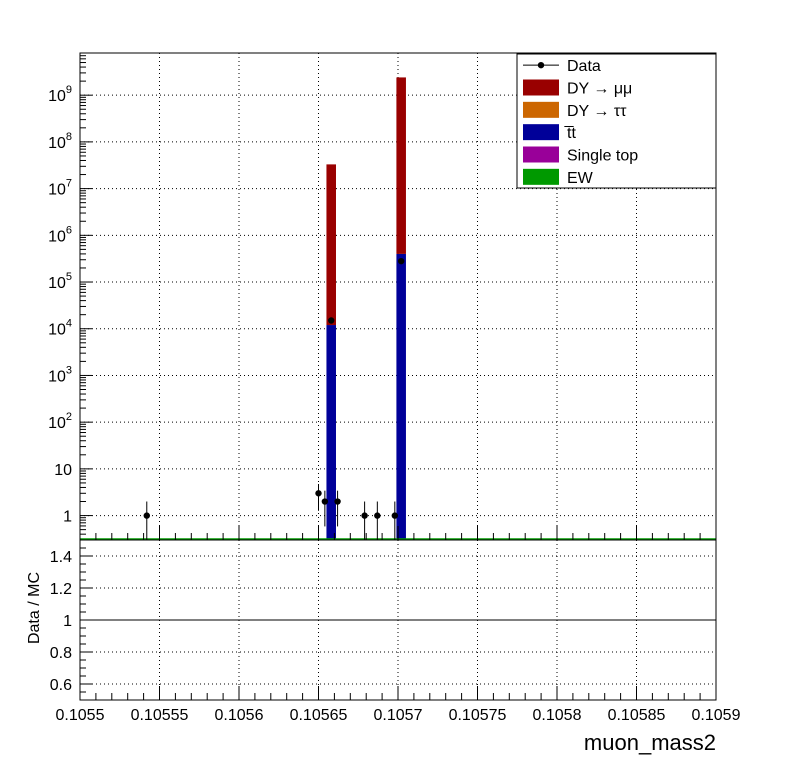  I want to click on y-tick-label-exponent: 6, so click(69, 230).